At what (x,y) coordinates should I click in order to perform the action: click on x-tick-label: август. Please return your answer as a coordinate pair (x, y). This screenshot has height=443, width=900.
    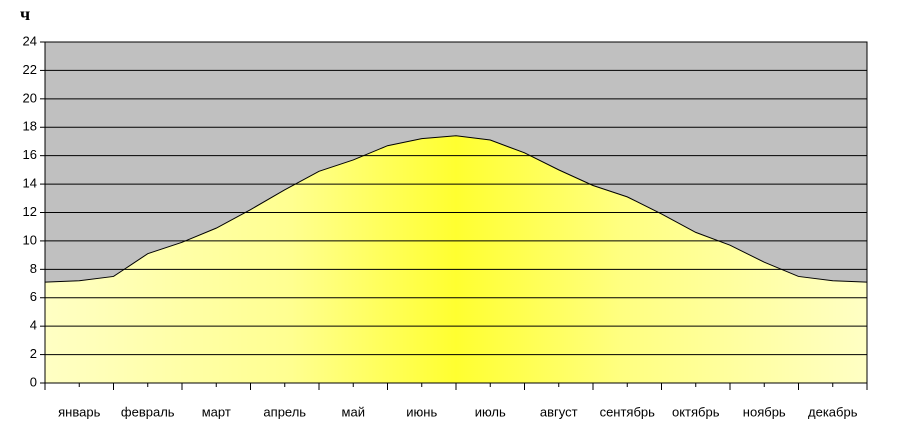
    Looking at the image, I should click on (559, 411).